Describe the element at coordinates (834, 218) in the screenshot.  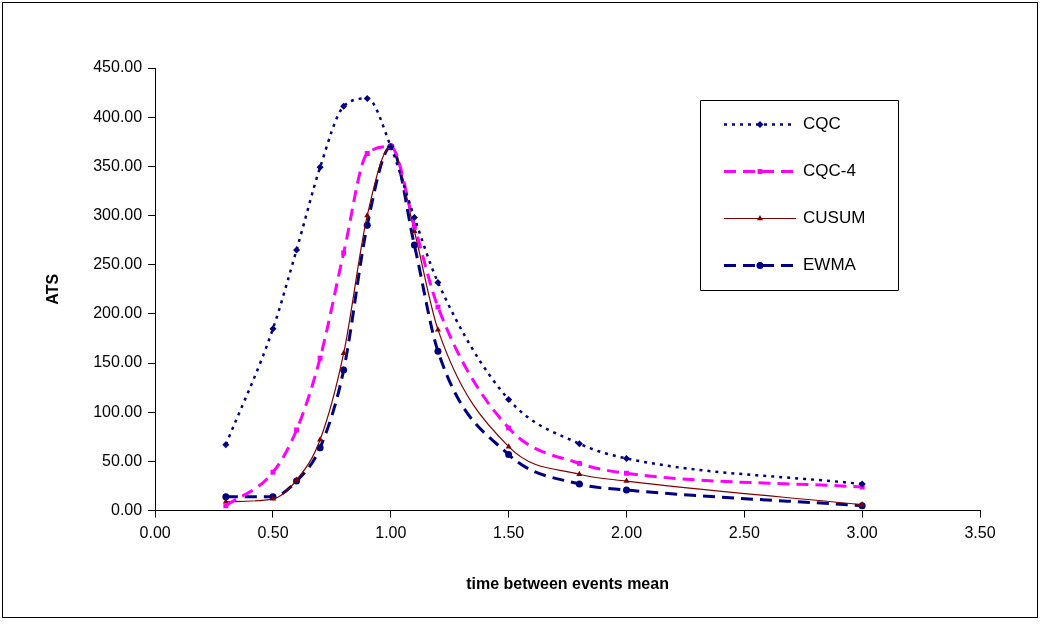
I see `legend-label: CUSUM` at that location.